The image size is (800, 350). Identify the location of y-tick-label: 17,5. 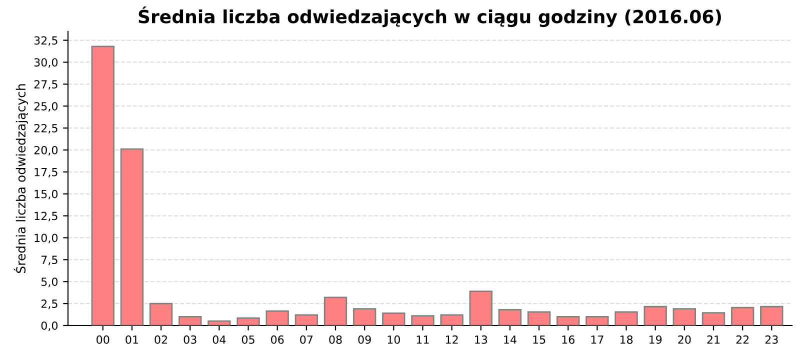
(46, 173).